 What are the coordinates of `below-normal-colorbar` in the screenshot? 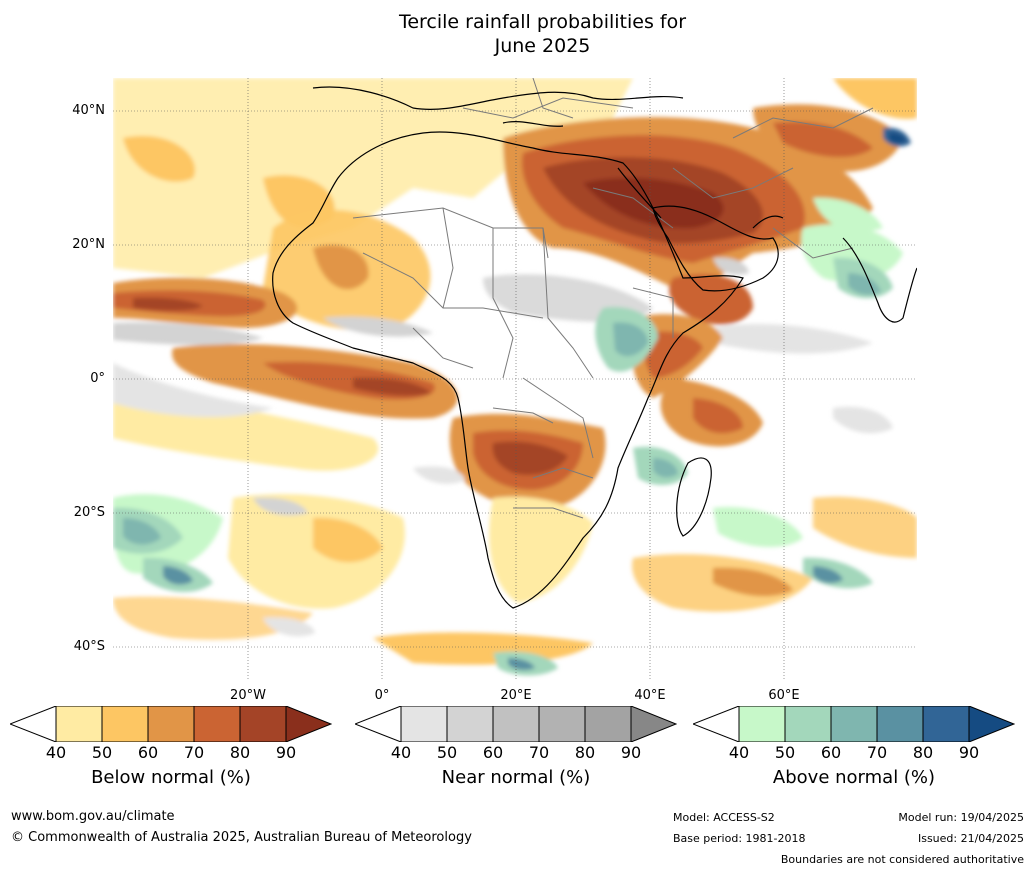 It's located at (171, 724).